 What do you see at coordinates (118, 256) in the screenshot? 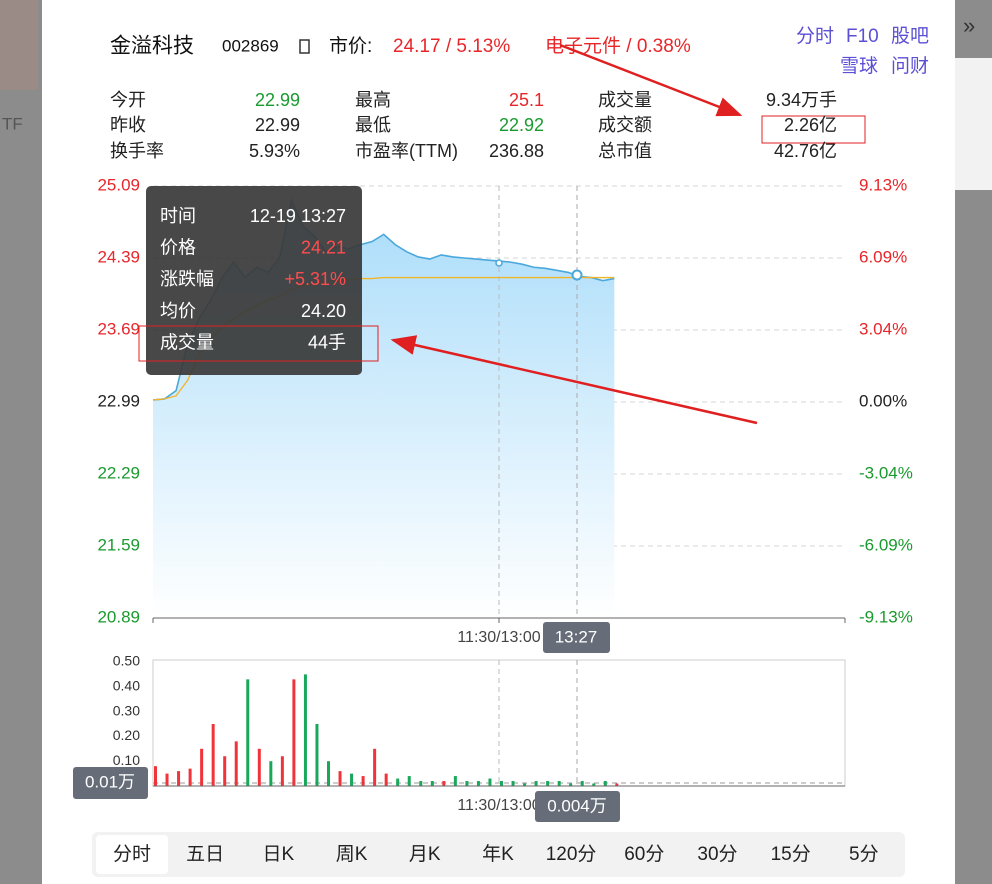
I see `y-tick-label: 24.39` at bounding box center [118, 256].